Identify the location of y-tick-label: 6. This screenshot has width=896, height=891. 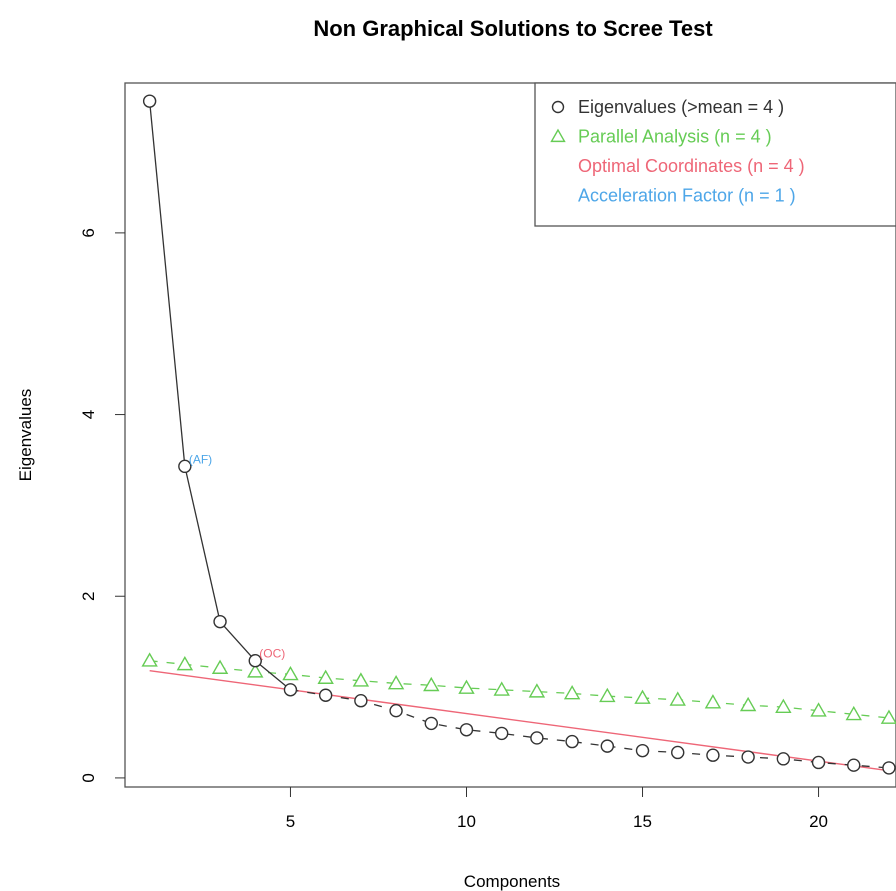
(88, 232).